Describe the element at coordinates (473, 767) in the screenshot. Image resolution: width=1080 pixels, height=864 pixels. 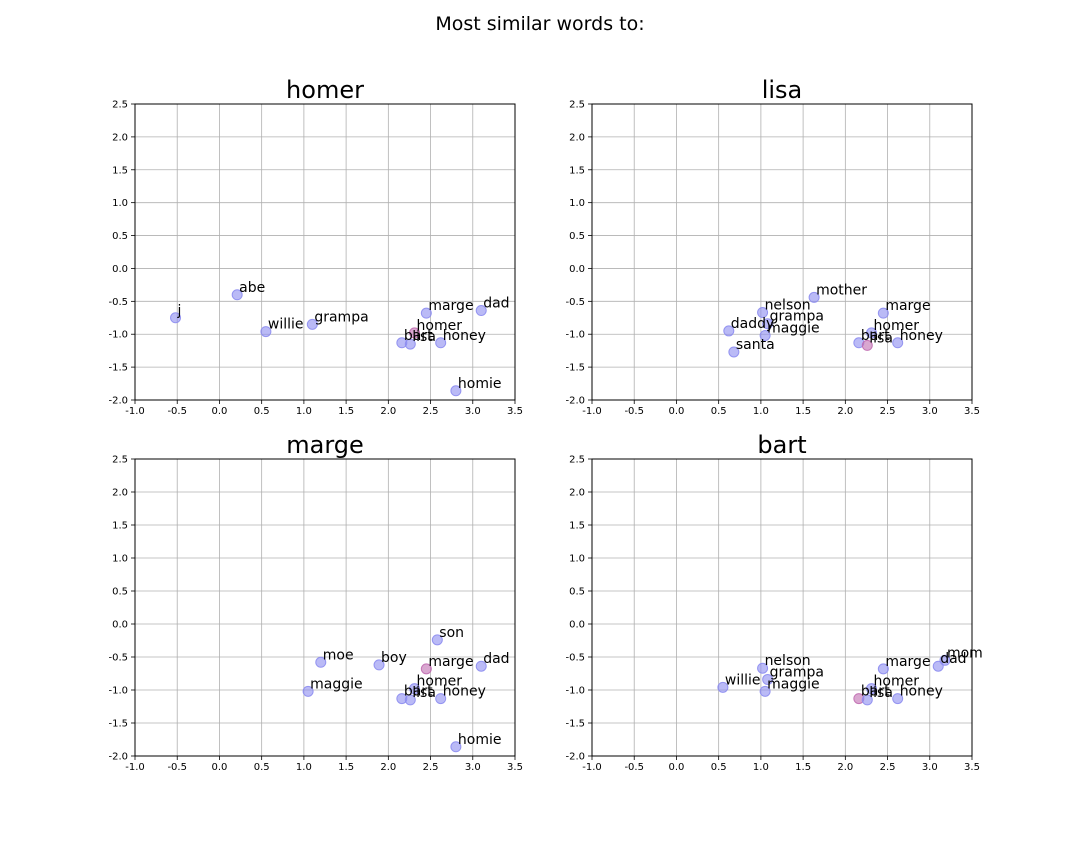
I see `x-tick-label: 3.0` at that location.